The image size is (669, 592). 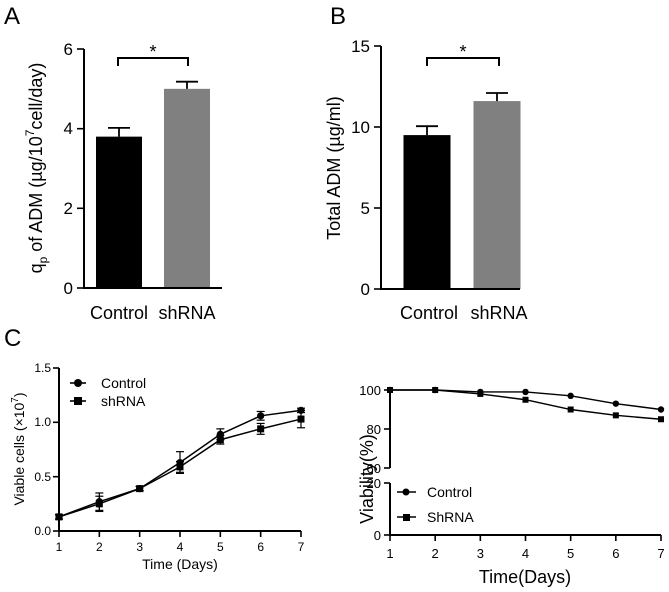 What do you see at coordinates (220, 547) in the screenshot?
I see `chart-c1-xtick-label-5: 5` at bounding box center [220, 547].